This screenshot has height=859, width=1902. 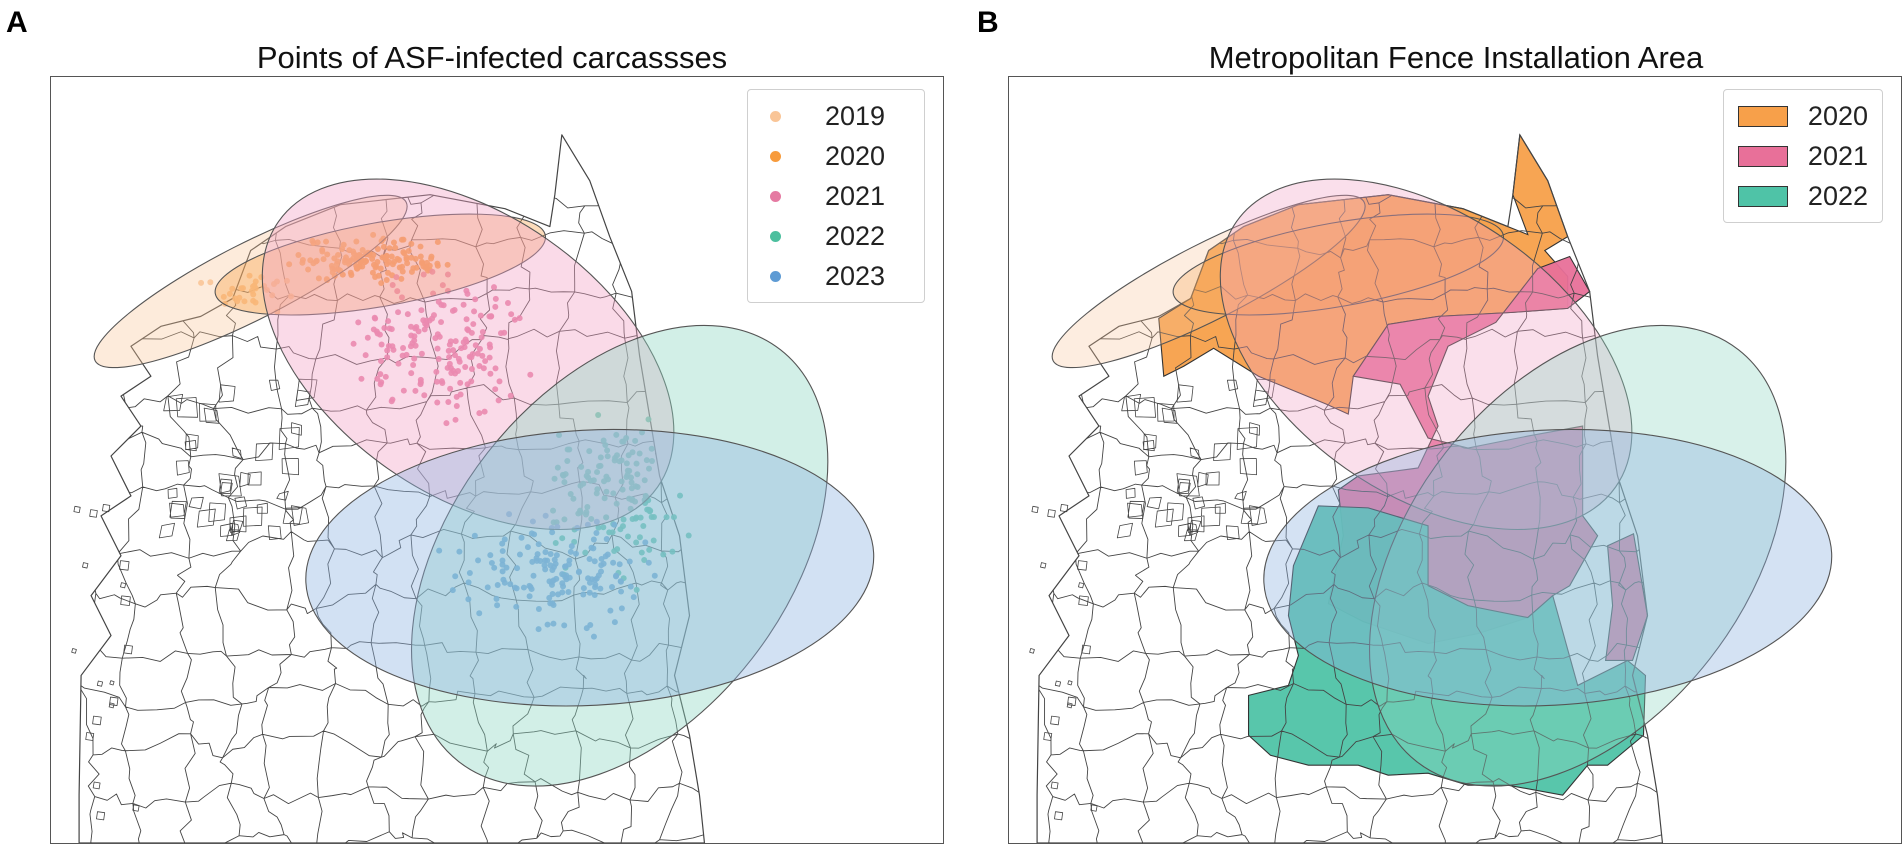 I want to click on carcass-points, so click(x=445, y=435).